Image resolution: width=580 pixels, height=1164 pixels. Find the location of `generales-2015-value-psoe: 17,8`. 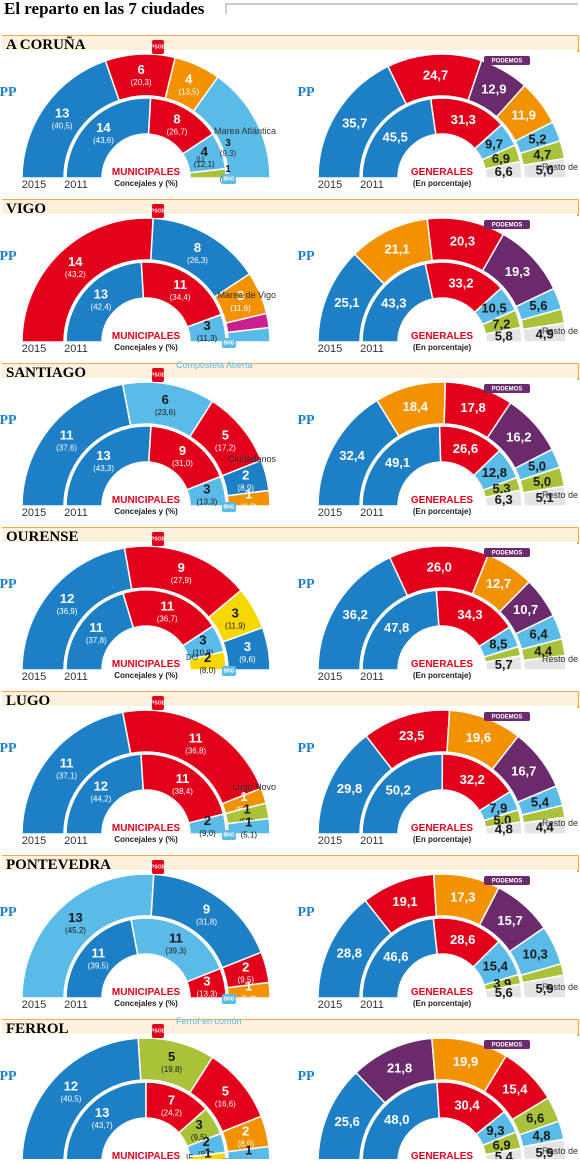

generales-2015-value-psoe: 17,8 is located at coordinates (472, 407).